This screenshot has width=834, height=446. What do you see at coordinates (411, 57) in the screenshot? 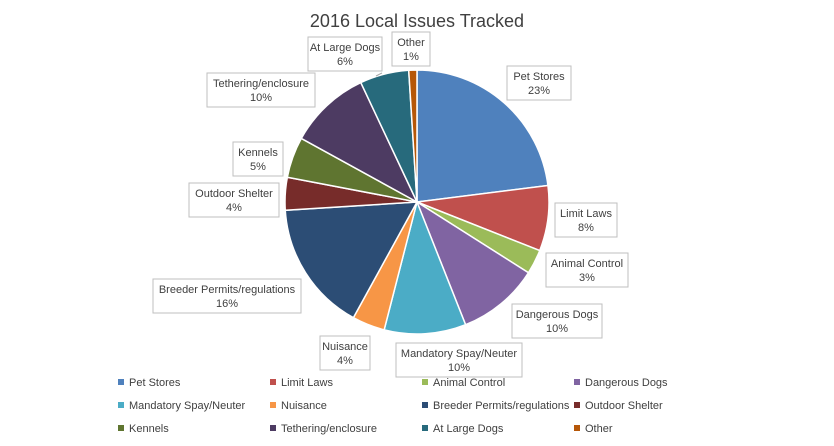
I see `data-label-percent: 1%` at bounding box center [411, 57].